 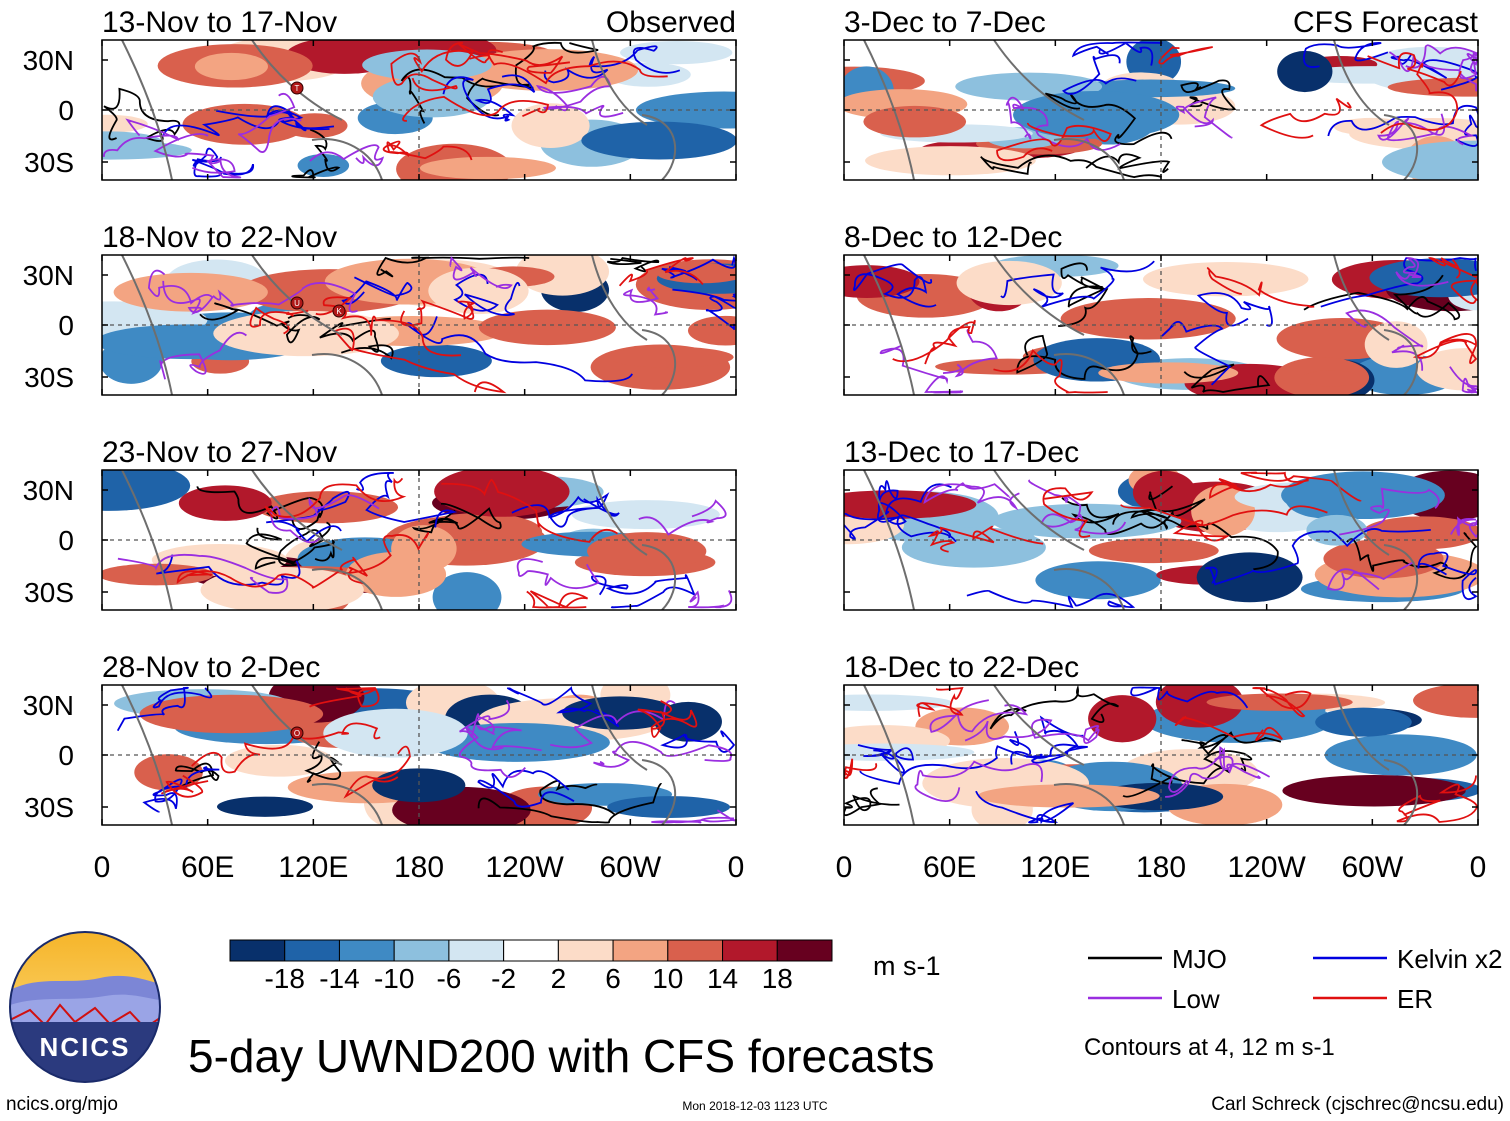 I want to click on y-tick-label: 0, so click(x=66, y=540).